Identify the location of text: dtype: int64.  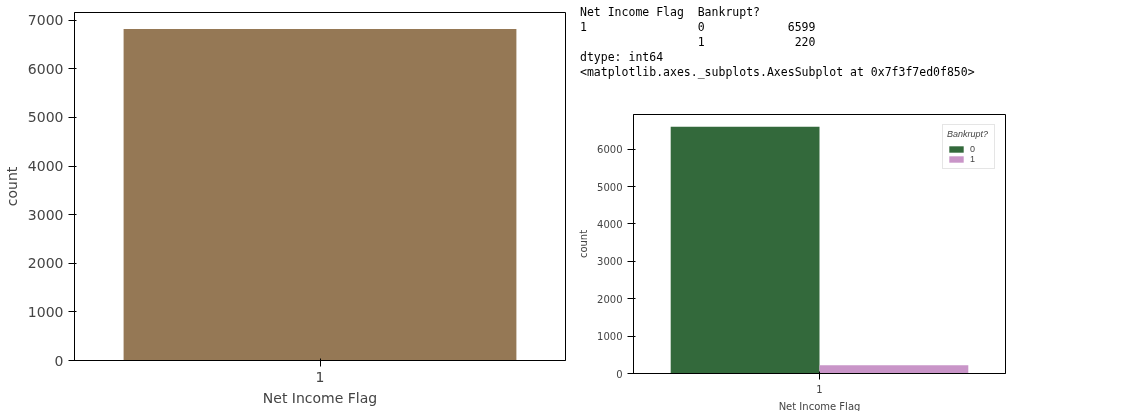
(622, 57).